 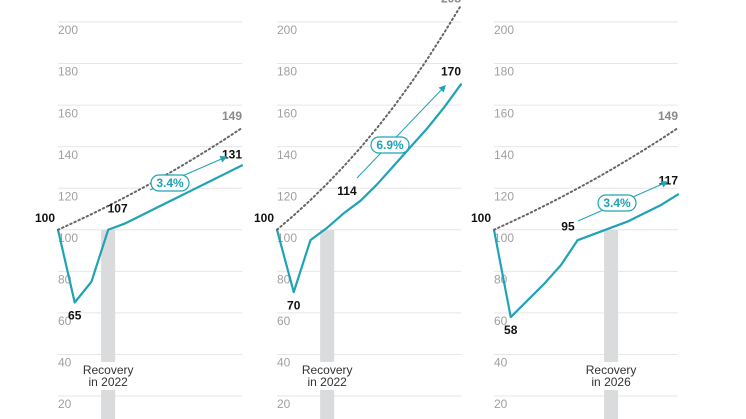 What do you see at coordinates (568, 226) in the screenshot?
I see `value-label: 95` at bounding box center [568, 226].